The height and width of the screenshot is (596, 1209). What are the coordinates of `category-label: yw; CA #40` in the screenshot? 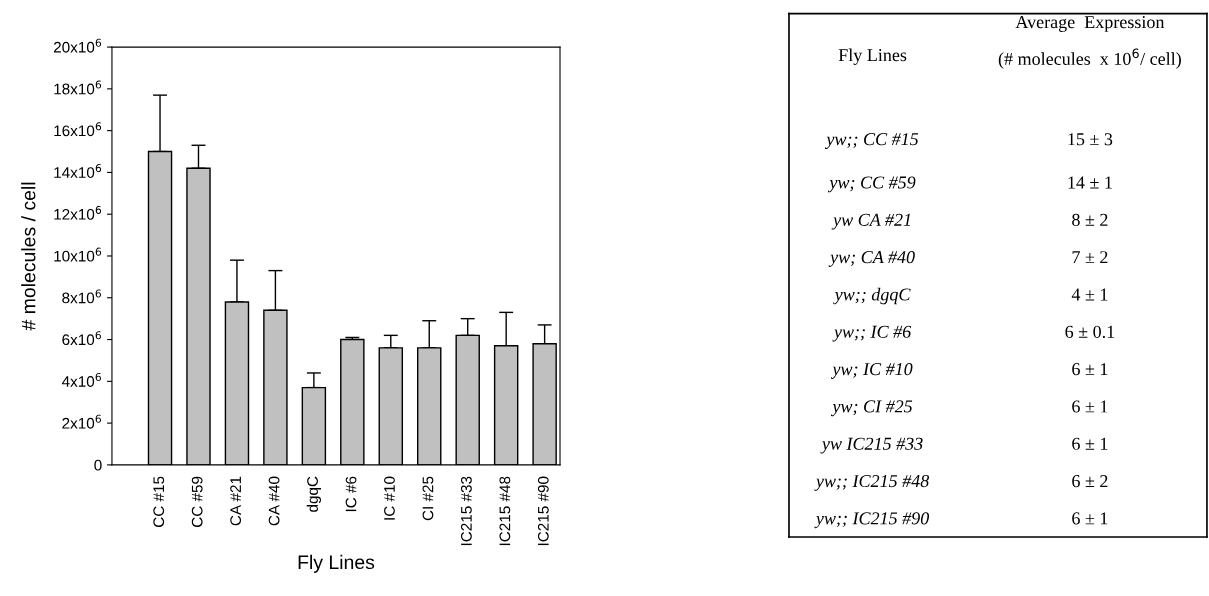 It's located at (871, 259).